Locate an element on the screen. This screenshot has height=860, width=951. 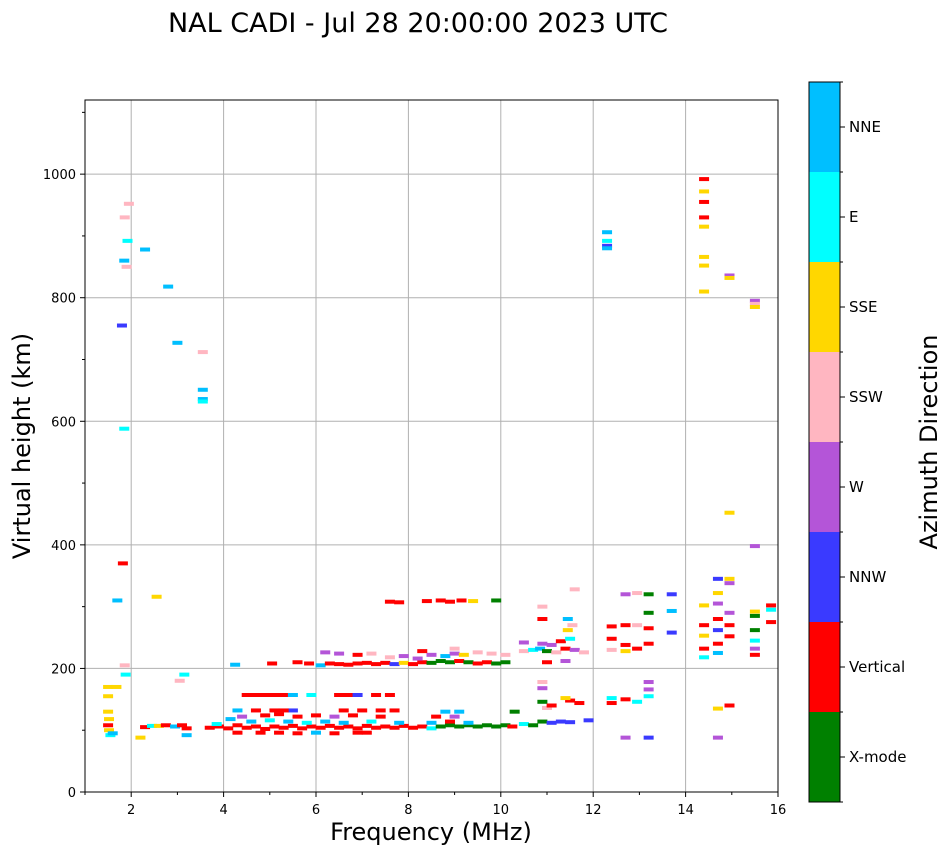
y-tick-label: 200 is located at coordinates (63, 669).